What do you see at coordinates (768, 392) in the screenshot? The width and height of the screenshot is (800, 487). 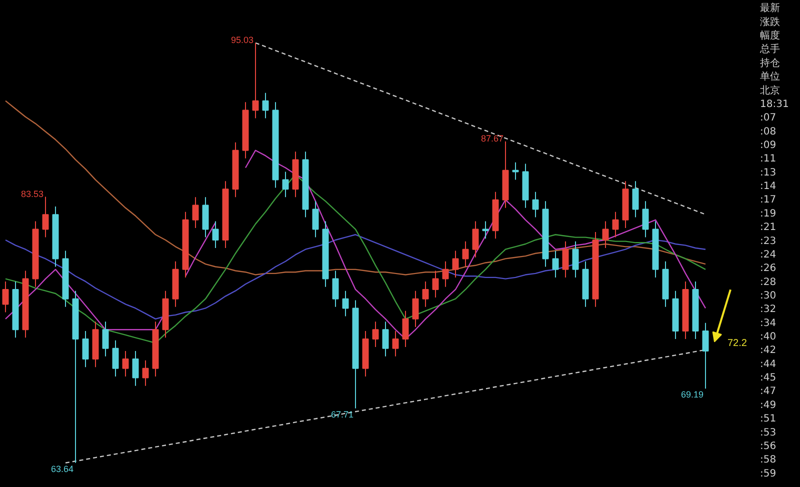 I see `text: :47` at bounding box center [768, 392].